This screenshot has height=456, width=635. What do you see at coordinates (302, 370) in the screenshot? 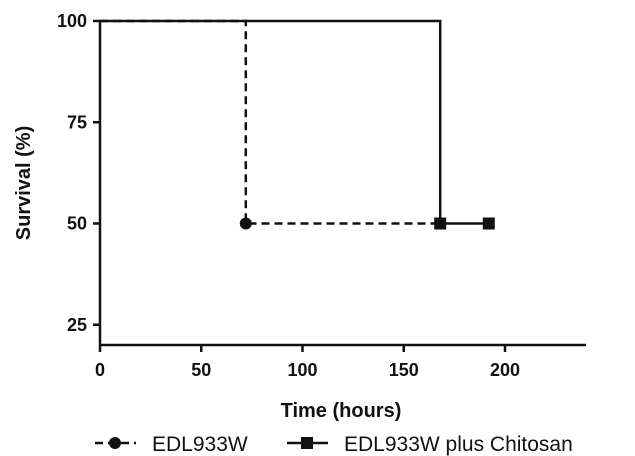
I see `x-tick-label: 100` at bounding box center [302, 370].